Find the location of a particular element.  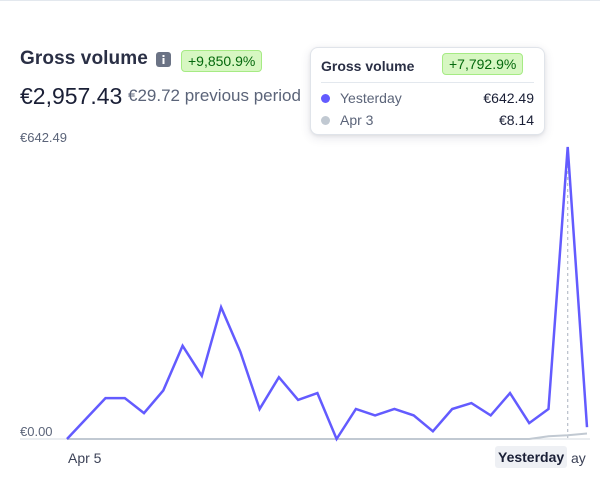

tooltip-row-label: Yesterday is located at coordinates (371, 98).